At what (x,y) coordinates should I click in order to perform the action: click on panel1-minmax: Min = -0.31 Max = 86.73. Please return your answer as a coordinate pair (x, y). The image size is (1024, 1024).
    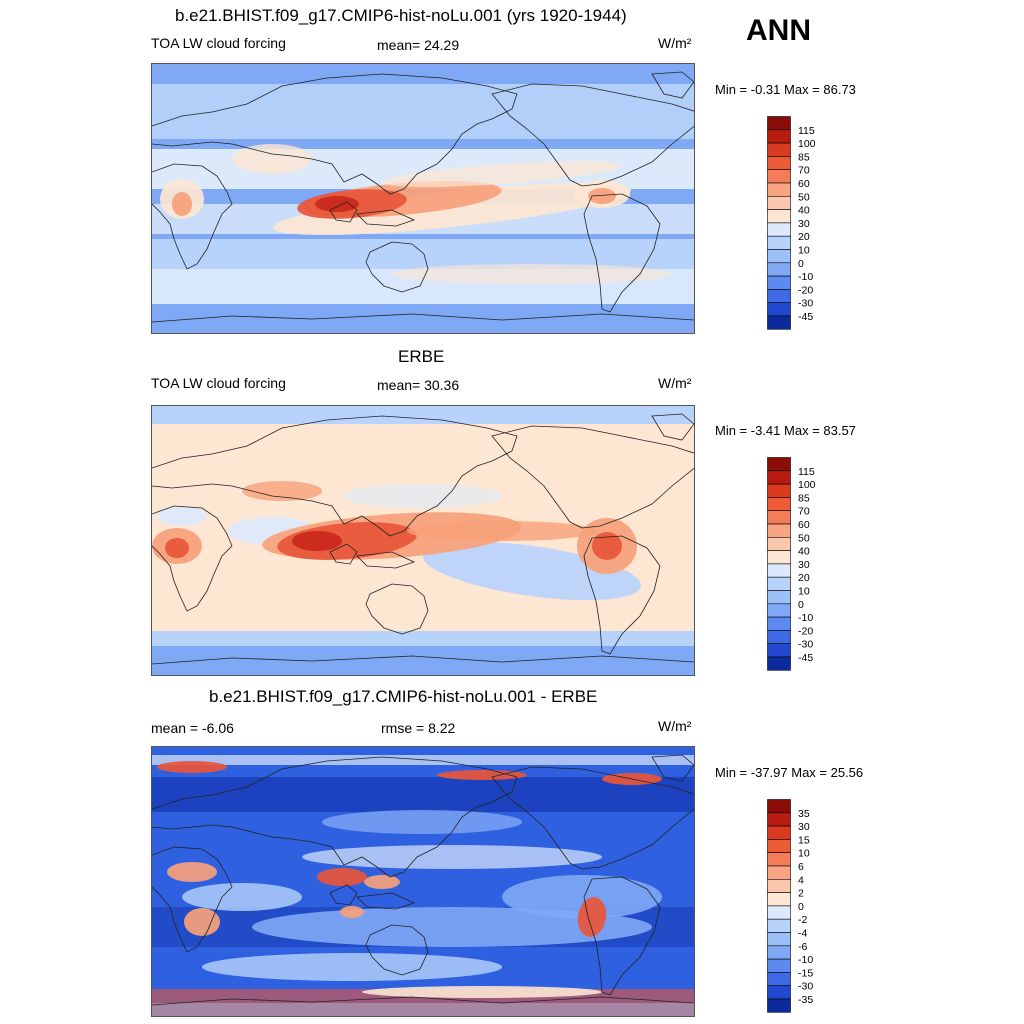
    Looking at the image, I should click on (785, 89).